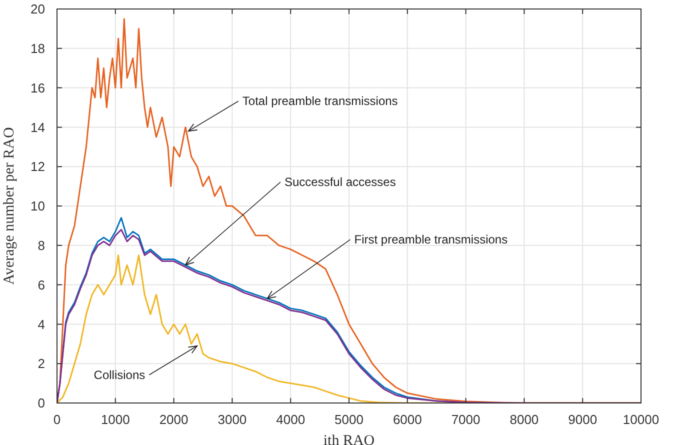  I want to click on y-tick-label: 14, so click(37, 127).